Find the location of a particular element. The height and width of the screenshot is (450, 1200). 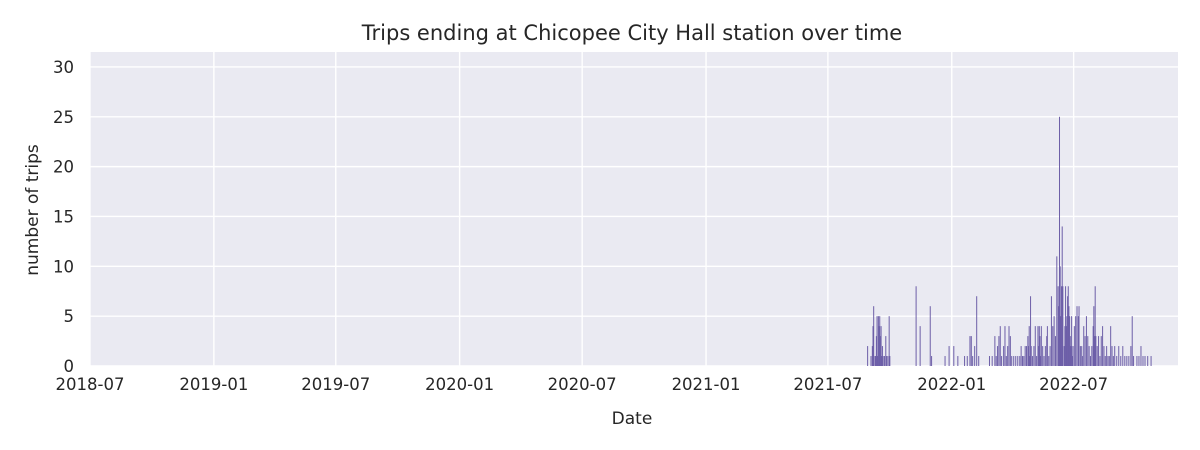

y-tick-label: 15 is located at coordinates (63, 216).